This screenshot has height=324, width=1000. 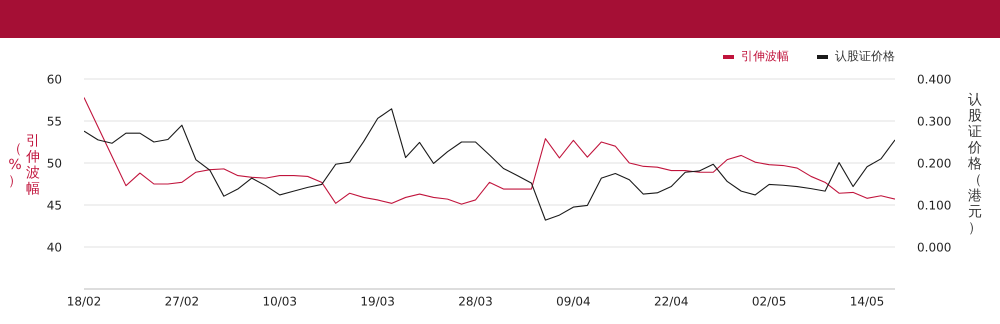 What do you see at coordinates (573, 301) in the screenshot?
I see `x-tick-label: 09/04` at bounding box center [573, 301].